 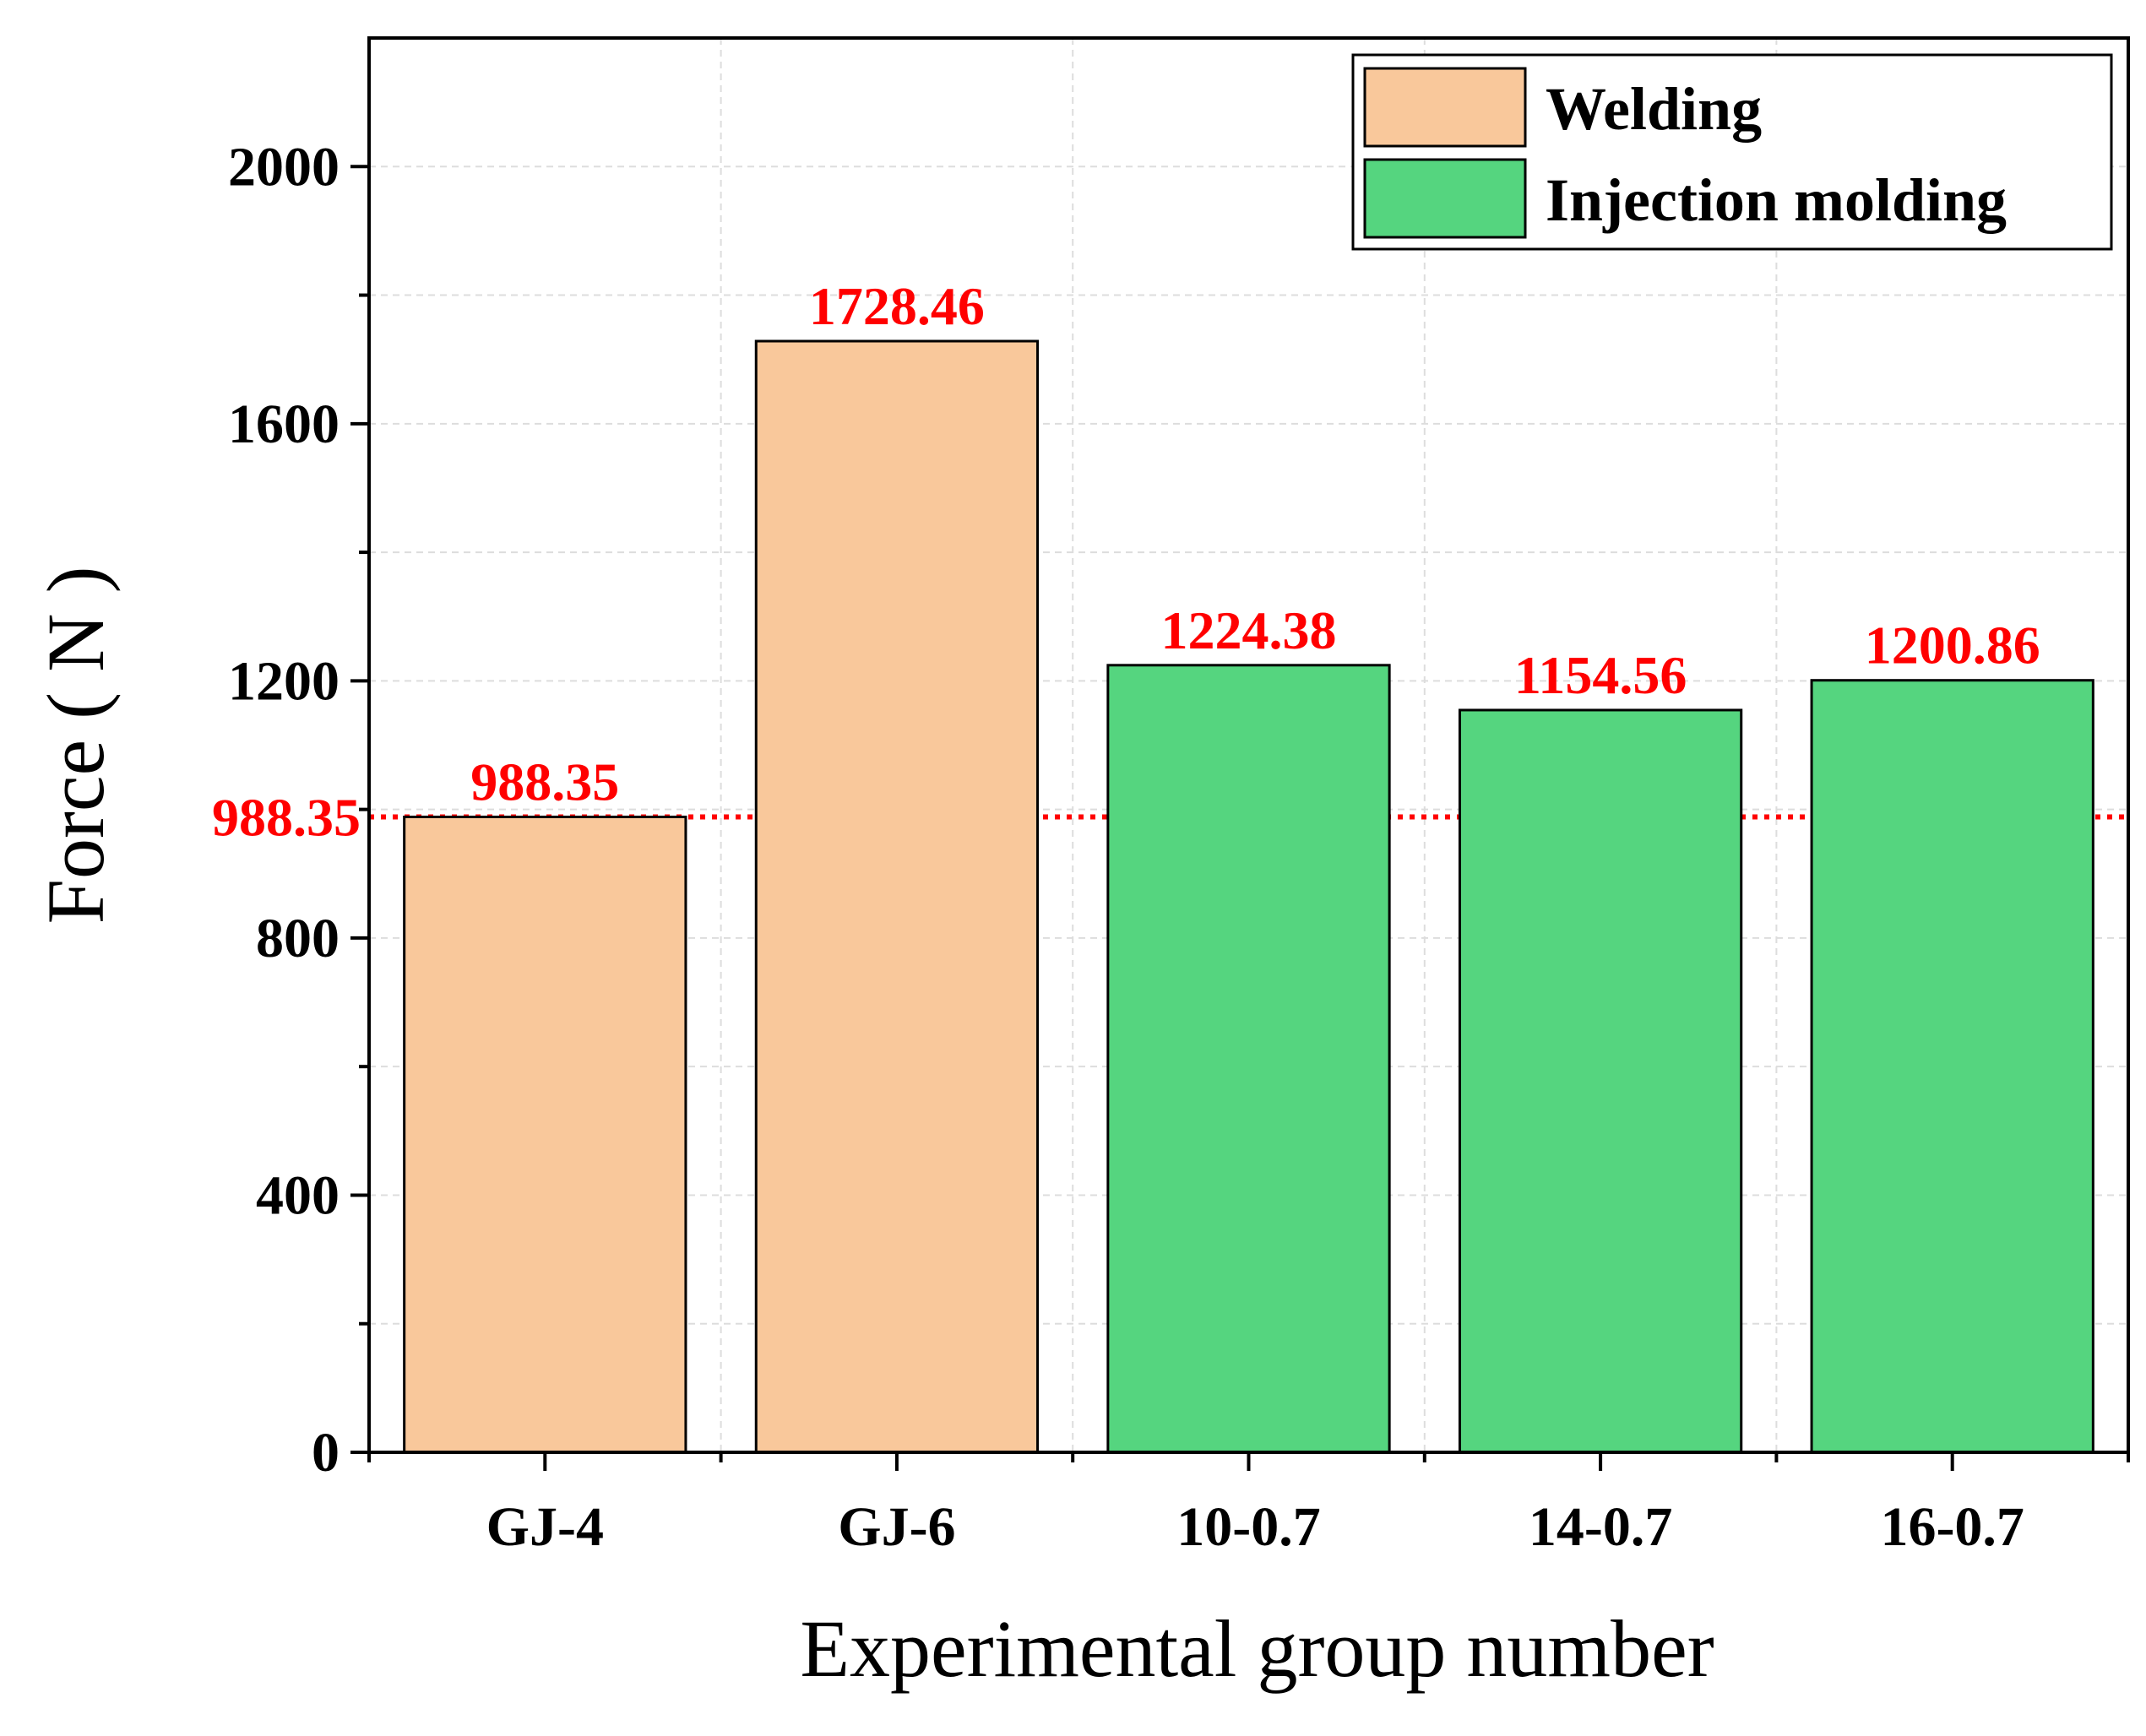 What do you see at coordinates (1953, 645) in the screenshot?
I see `data-label: 1200.86` at bounding box center [1953, 645].